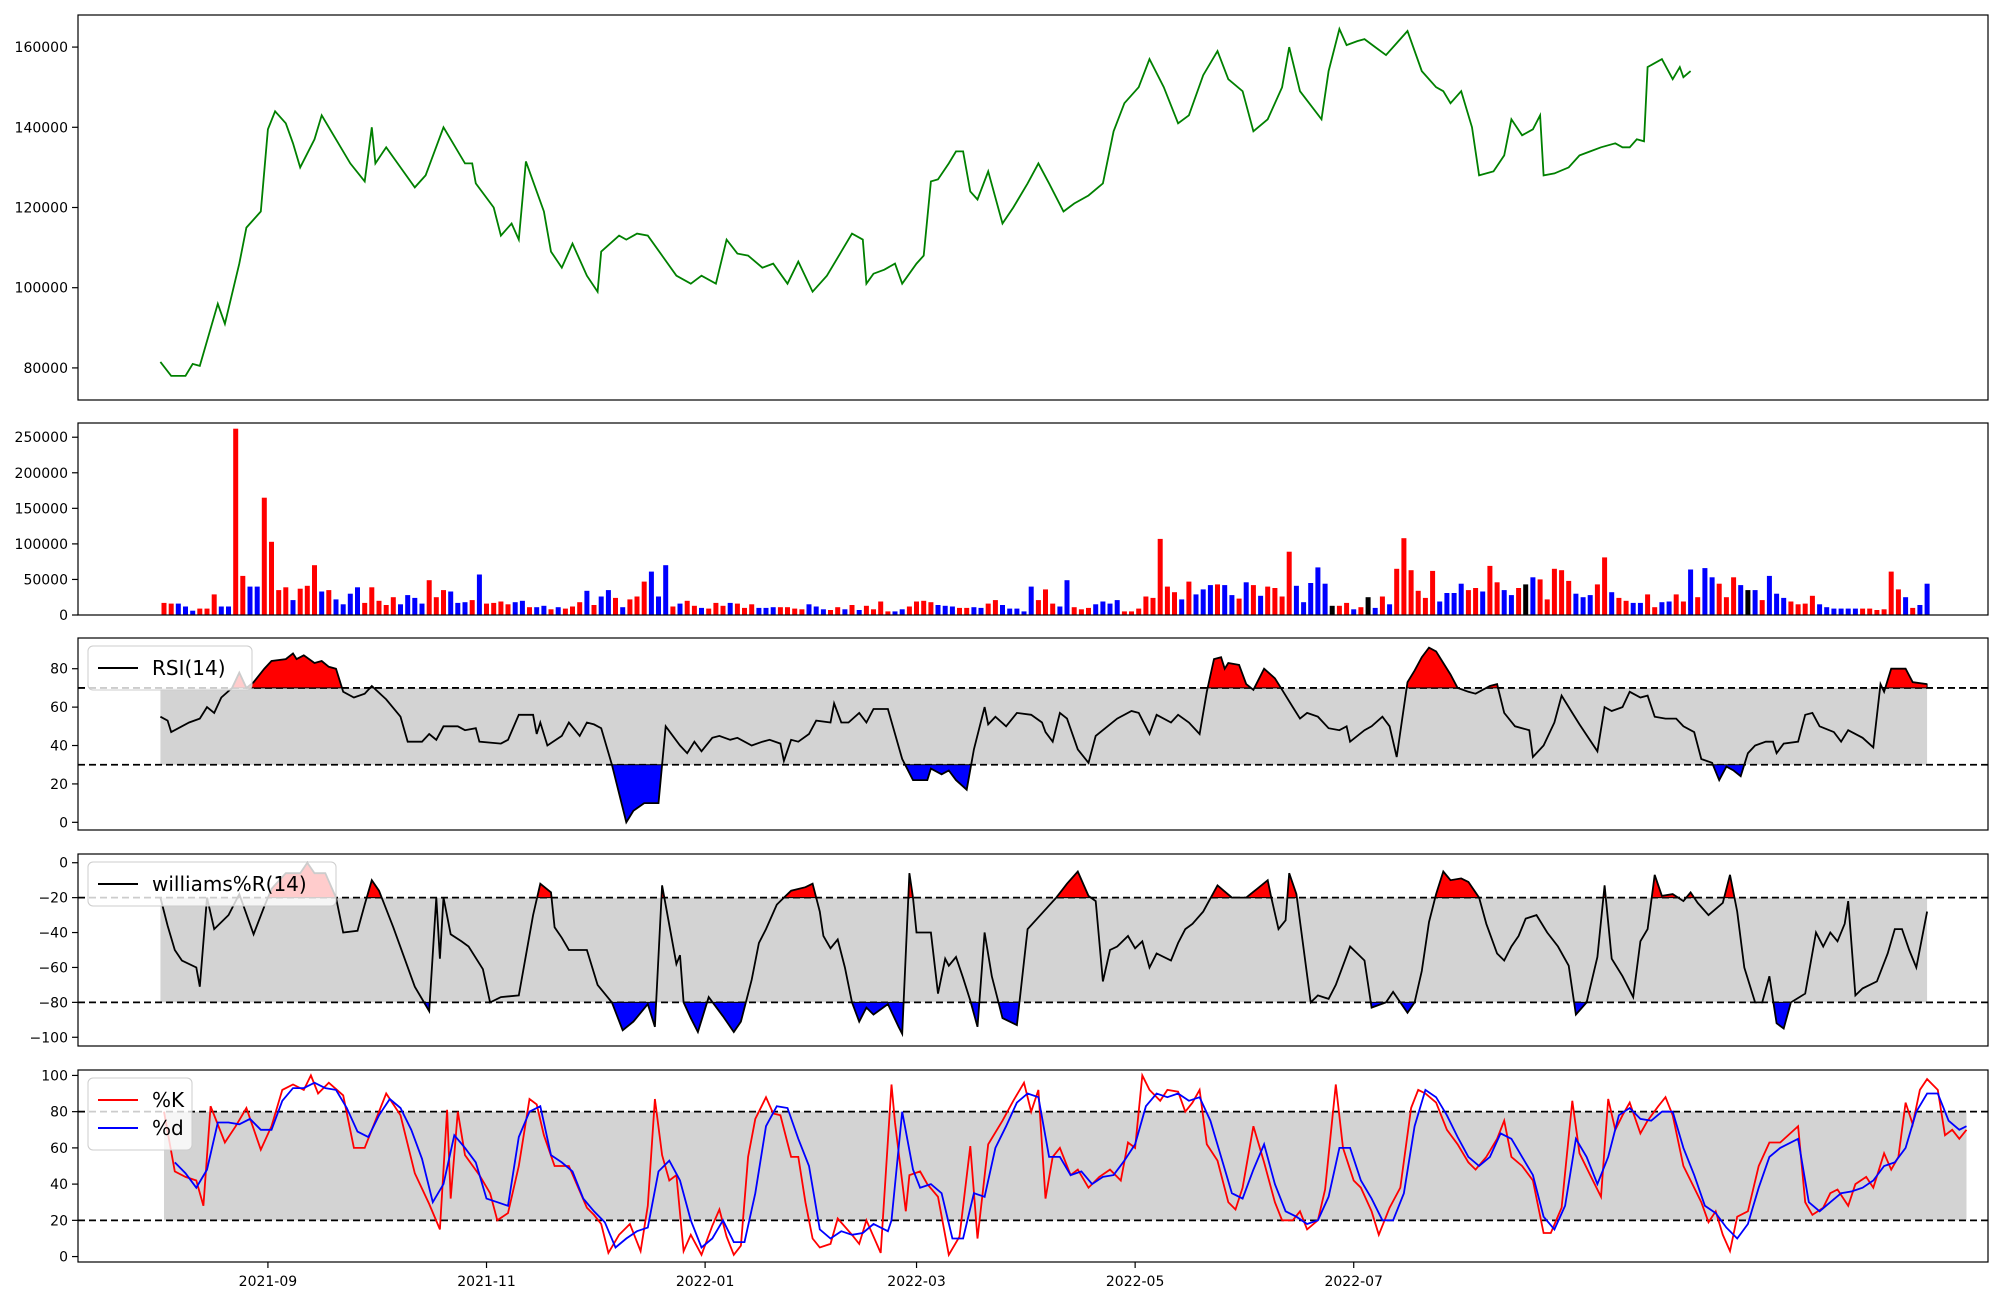  I want to click on williams-line, so click(1043, 949).